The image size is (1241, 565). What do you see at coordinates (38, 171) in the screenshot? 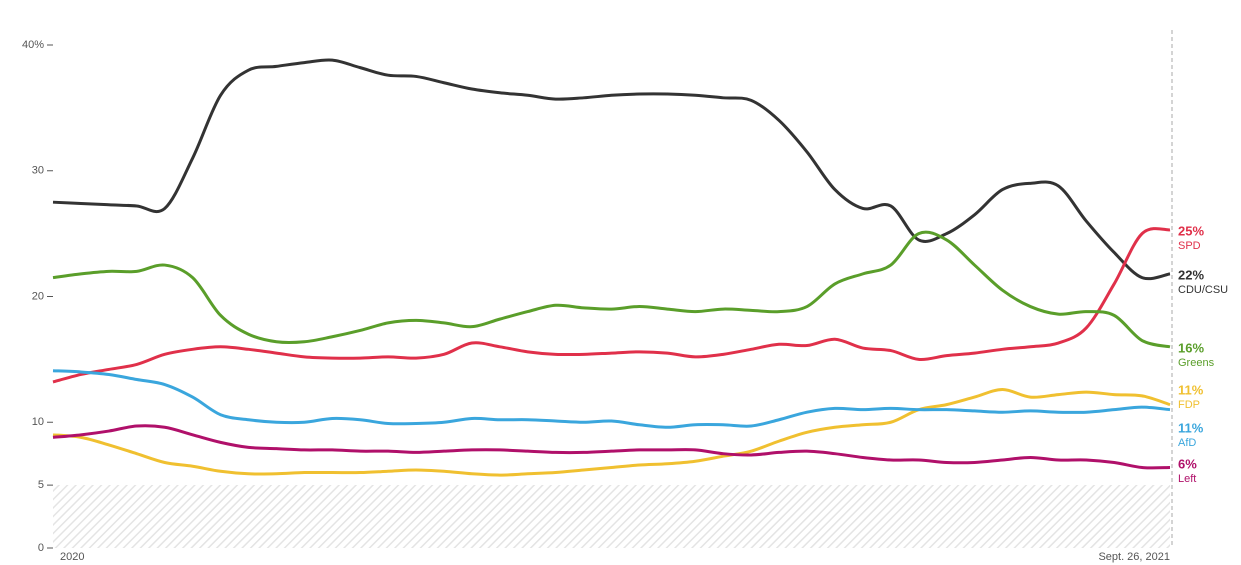
I see `y-tick-label: 30` at bounding box center [38, 171].